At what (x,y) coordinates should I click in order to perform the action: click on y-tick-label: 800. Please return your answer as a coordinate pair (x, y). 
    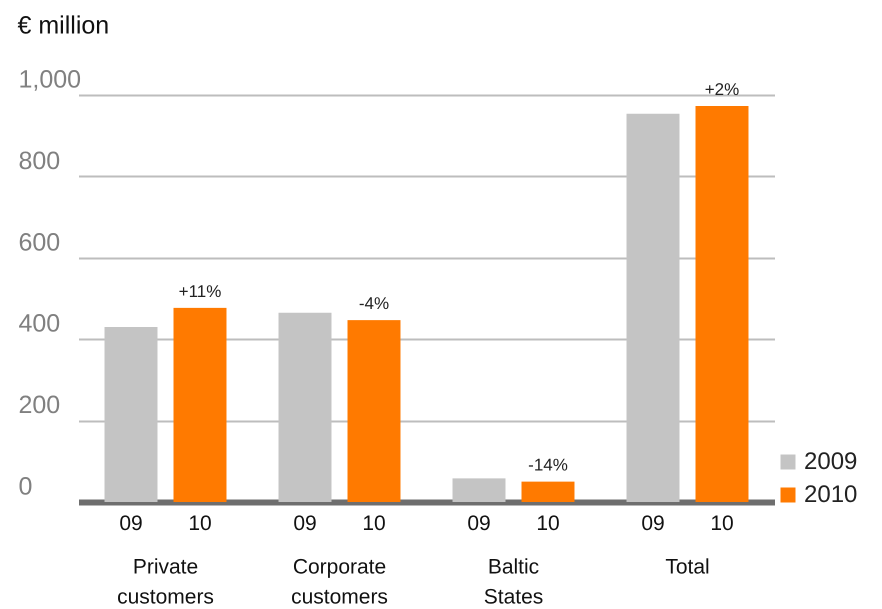
    Looking at the image, I should click on (39, 160).